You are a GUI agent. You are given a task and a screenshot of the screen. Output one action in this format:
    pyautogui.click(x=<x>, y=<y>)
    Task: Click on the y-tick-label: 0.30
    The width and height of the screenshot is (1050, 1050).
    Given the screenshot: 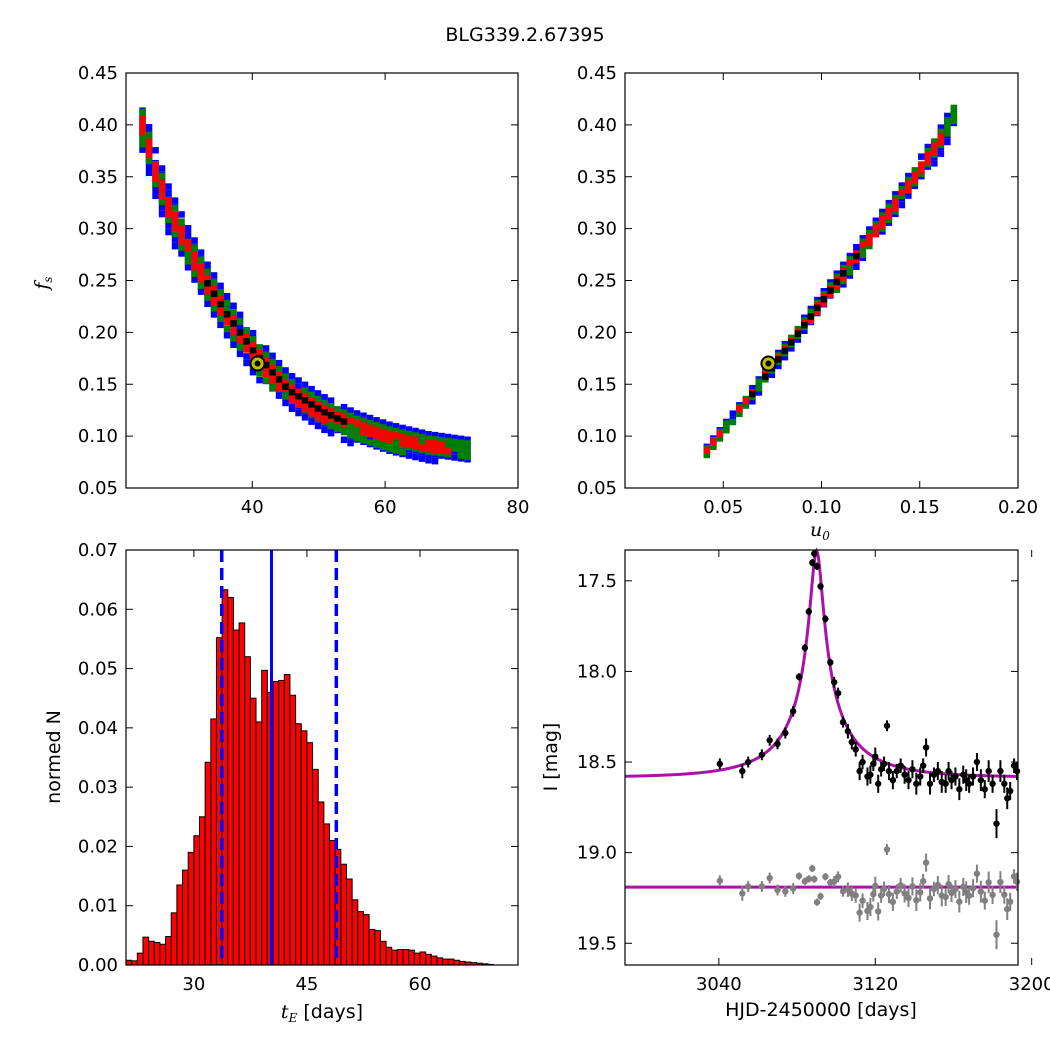 What is the action you would take?
    pyautogui.click(x=597, y=229)
    